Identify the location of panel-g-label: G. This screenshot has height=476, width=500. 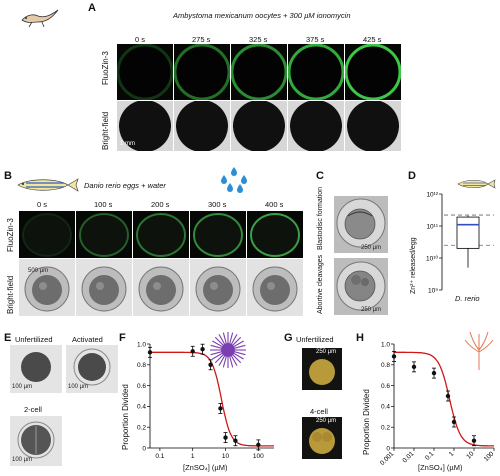
(288, 338).